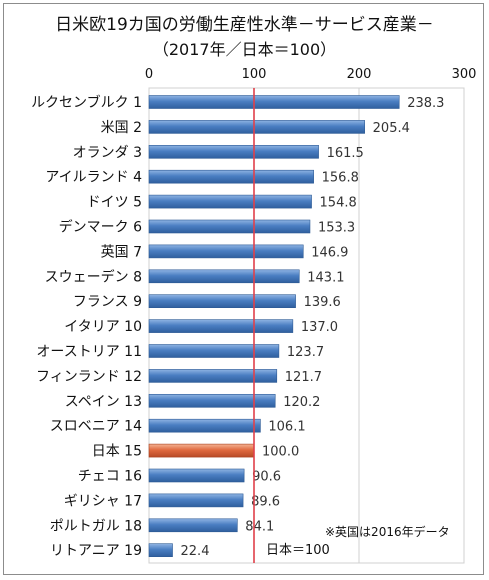 This screenshot has height=580, width=489. I want to click on category-label-15: 日本 15, so click(117, 452).